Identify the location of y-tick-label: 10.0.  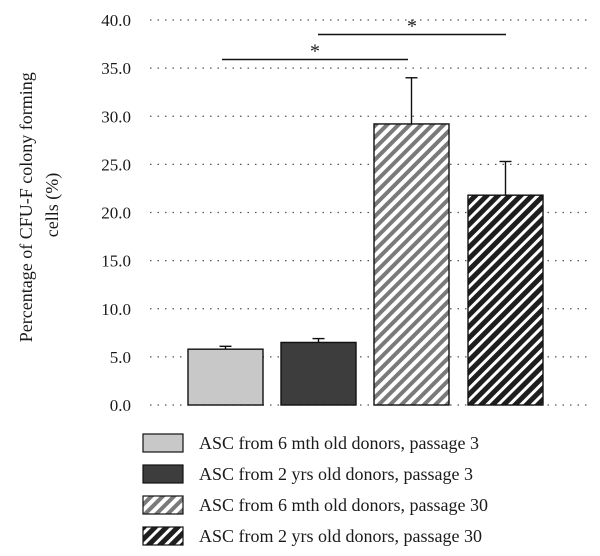
(116, 309).